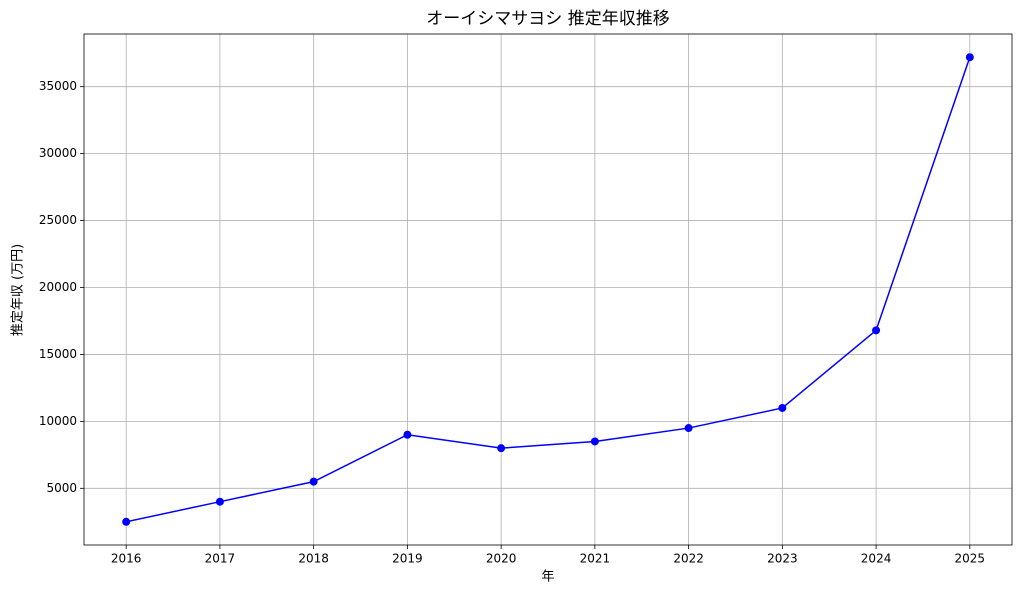 Image resolution: width=1024 pixels, height=597 pixels. Describe the element at coordinates (688, 559) in the screenshot. I see `x-tick-label: 2022` at that location.